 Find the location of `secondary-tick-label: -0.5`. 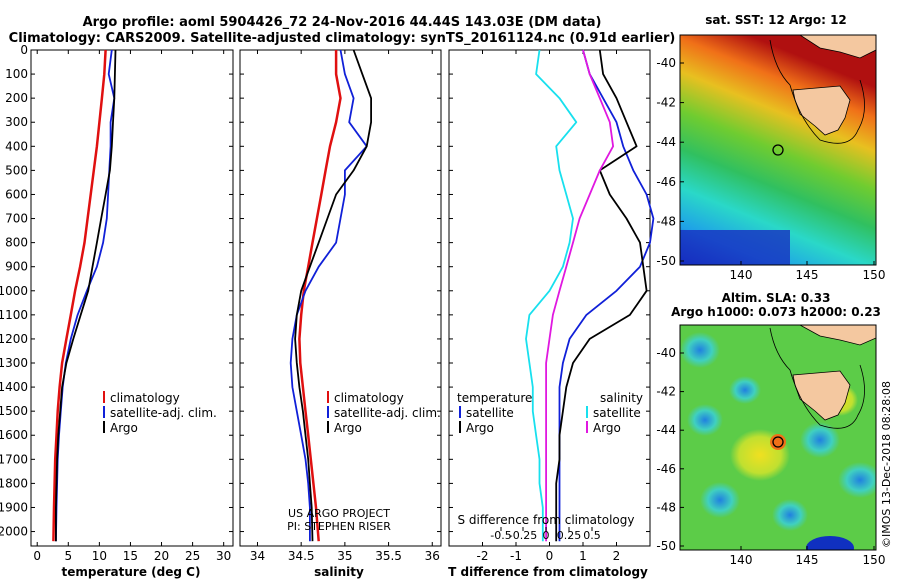

secondary-tick-label: -0.5 is located at coordinates (500, 535).